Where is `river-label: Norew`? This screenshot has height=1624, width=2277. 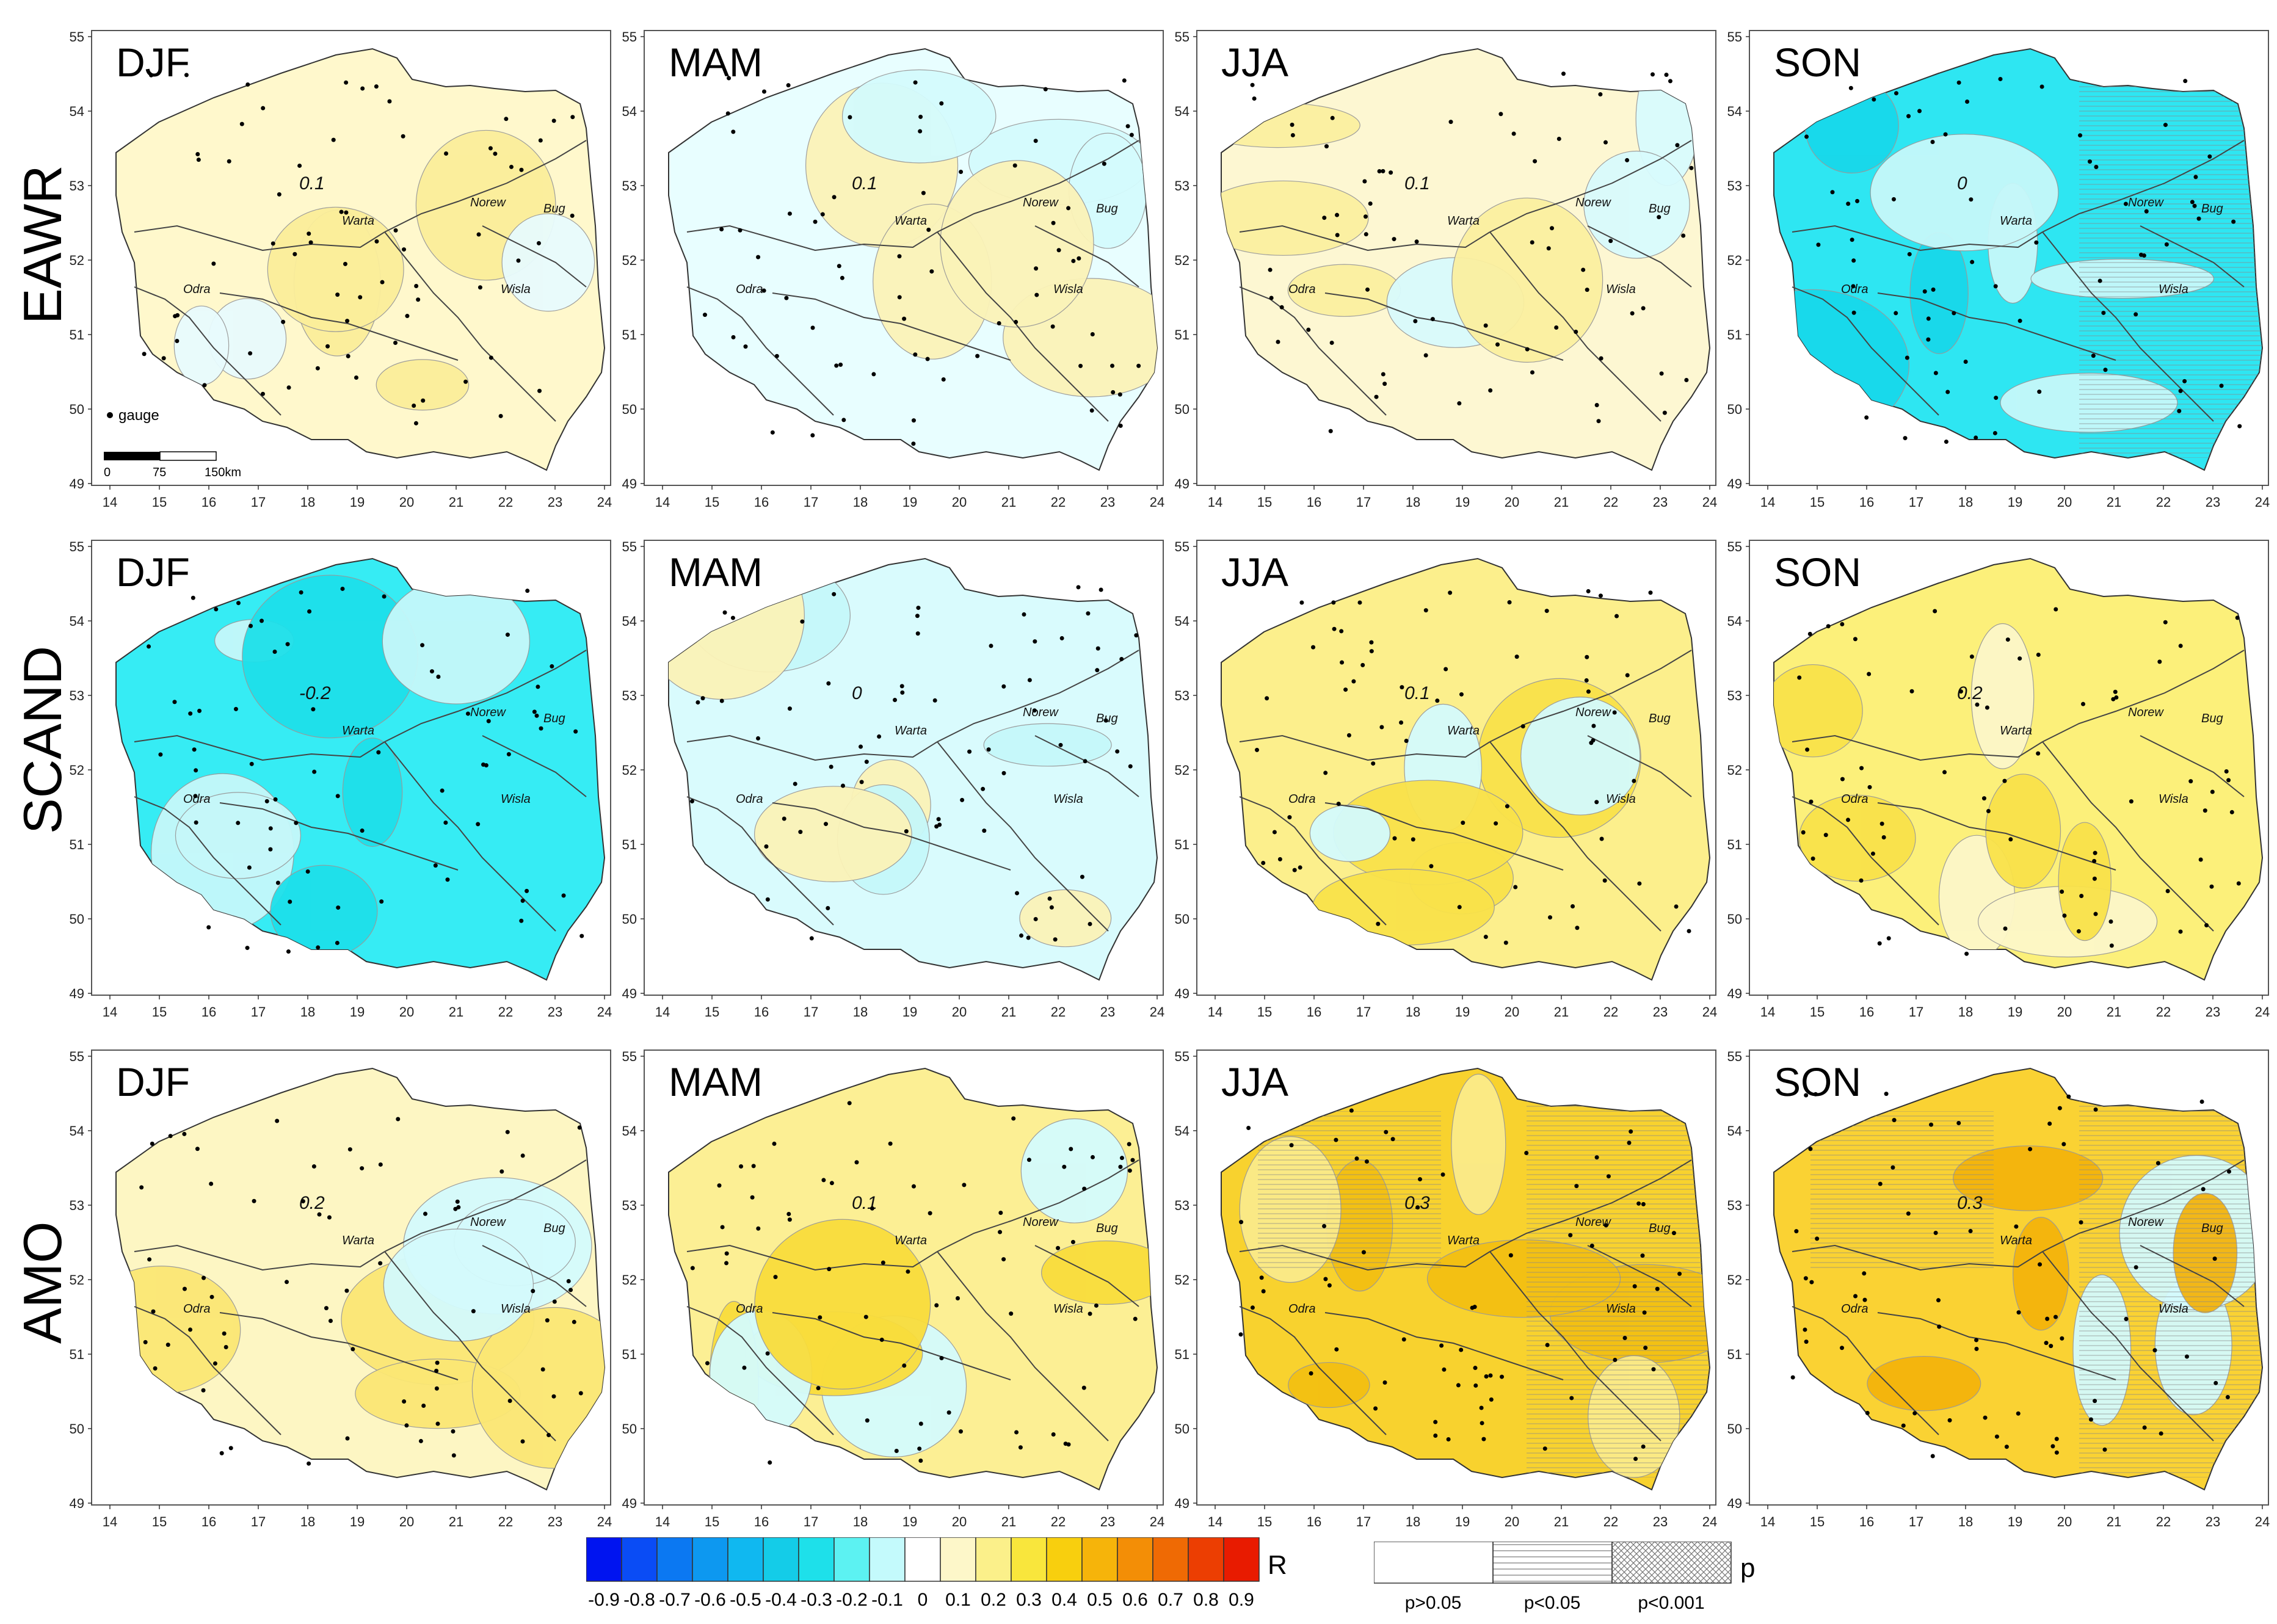
river-label: Norew is located at coordinates (2146, 712).